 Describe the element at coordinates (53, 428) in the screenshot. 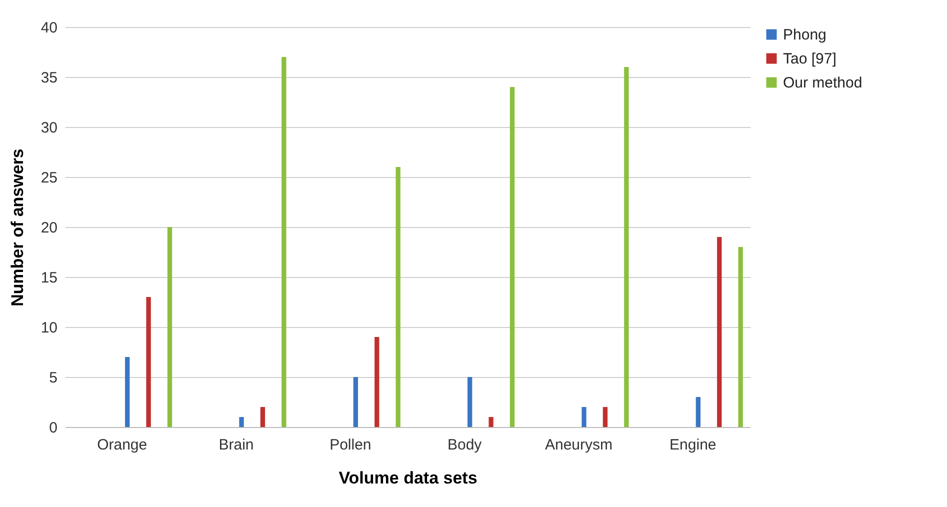

I see `y-tick-label: 0` at that location.